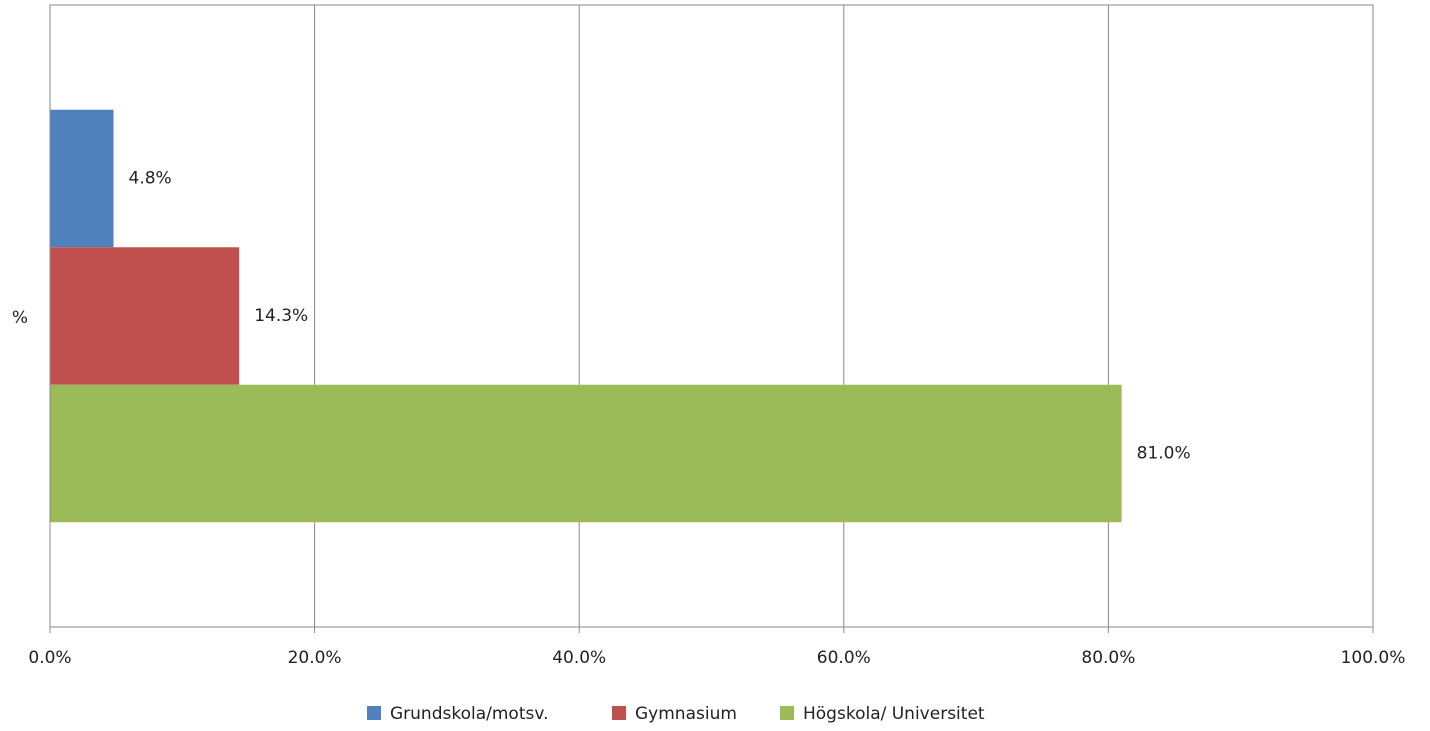 This screenshot has width=1430, height=731. Describe the element at coordinates (469, 714) in the screenshot. I see `legend-label: Grundskola/motsv.` at that location.